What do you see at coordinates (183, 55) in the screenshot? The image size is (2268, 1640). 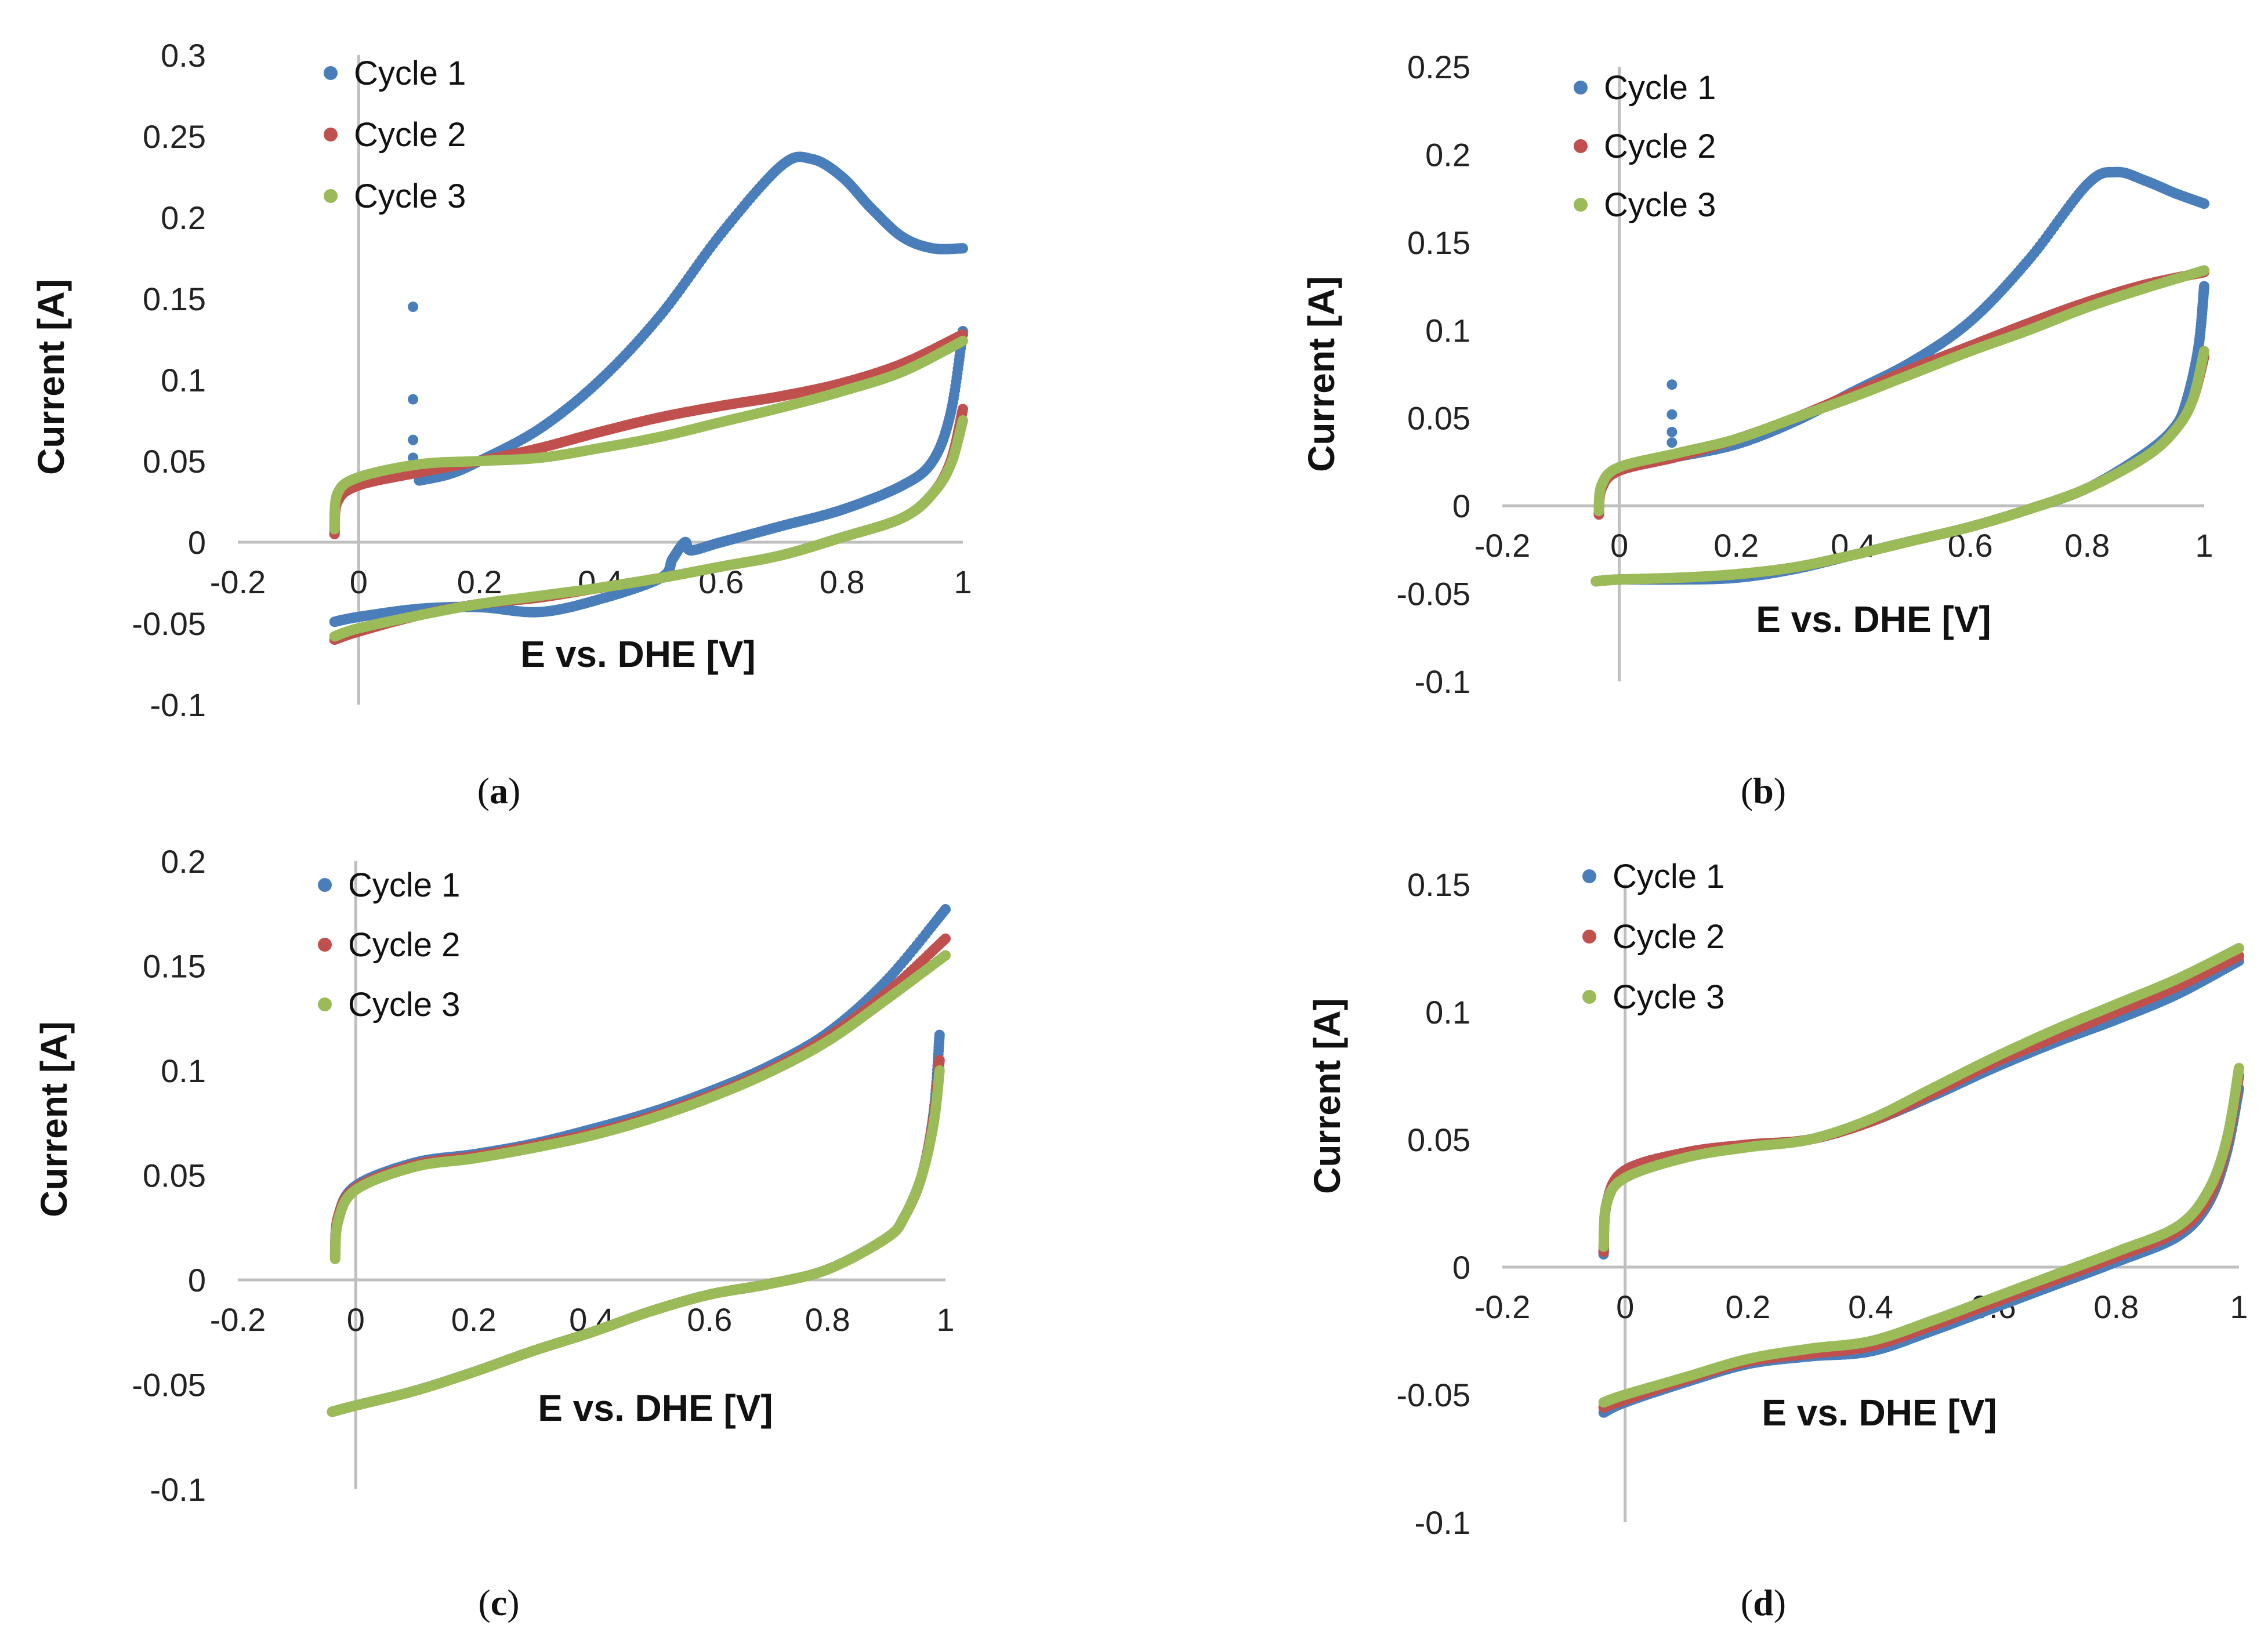 I see `y-tick-label: 0.3` at bounding box center [183, 55].